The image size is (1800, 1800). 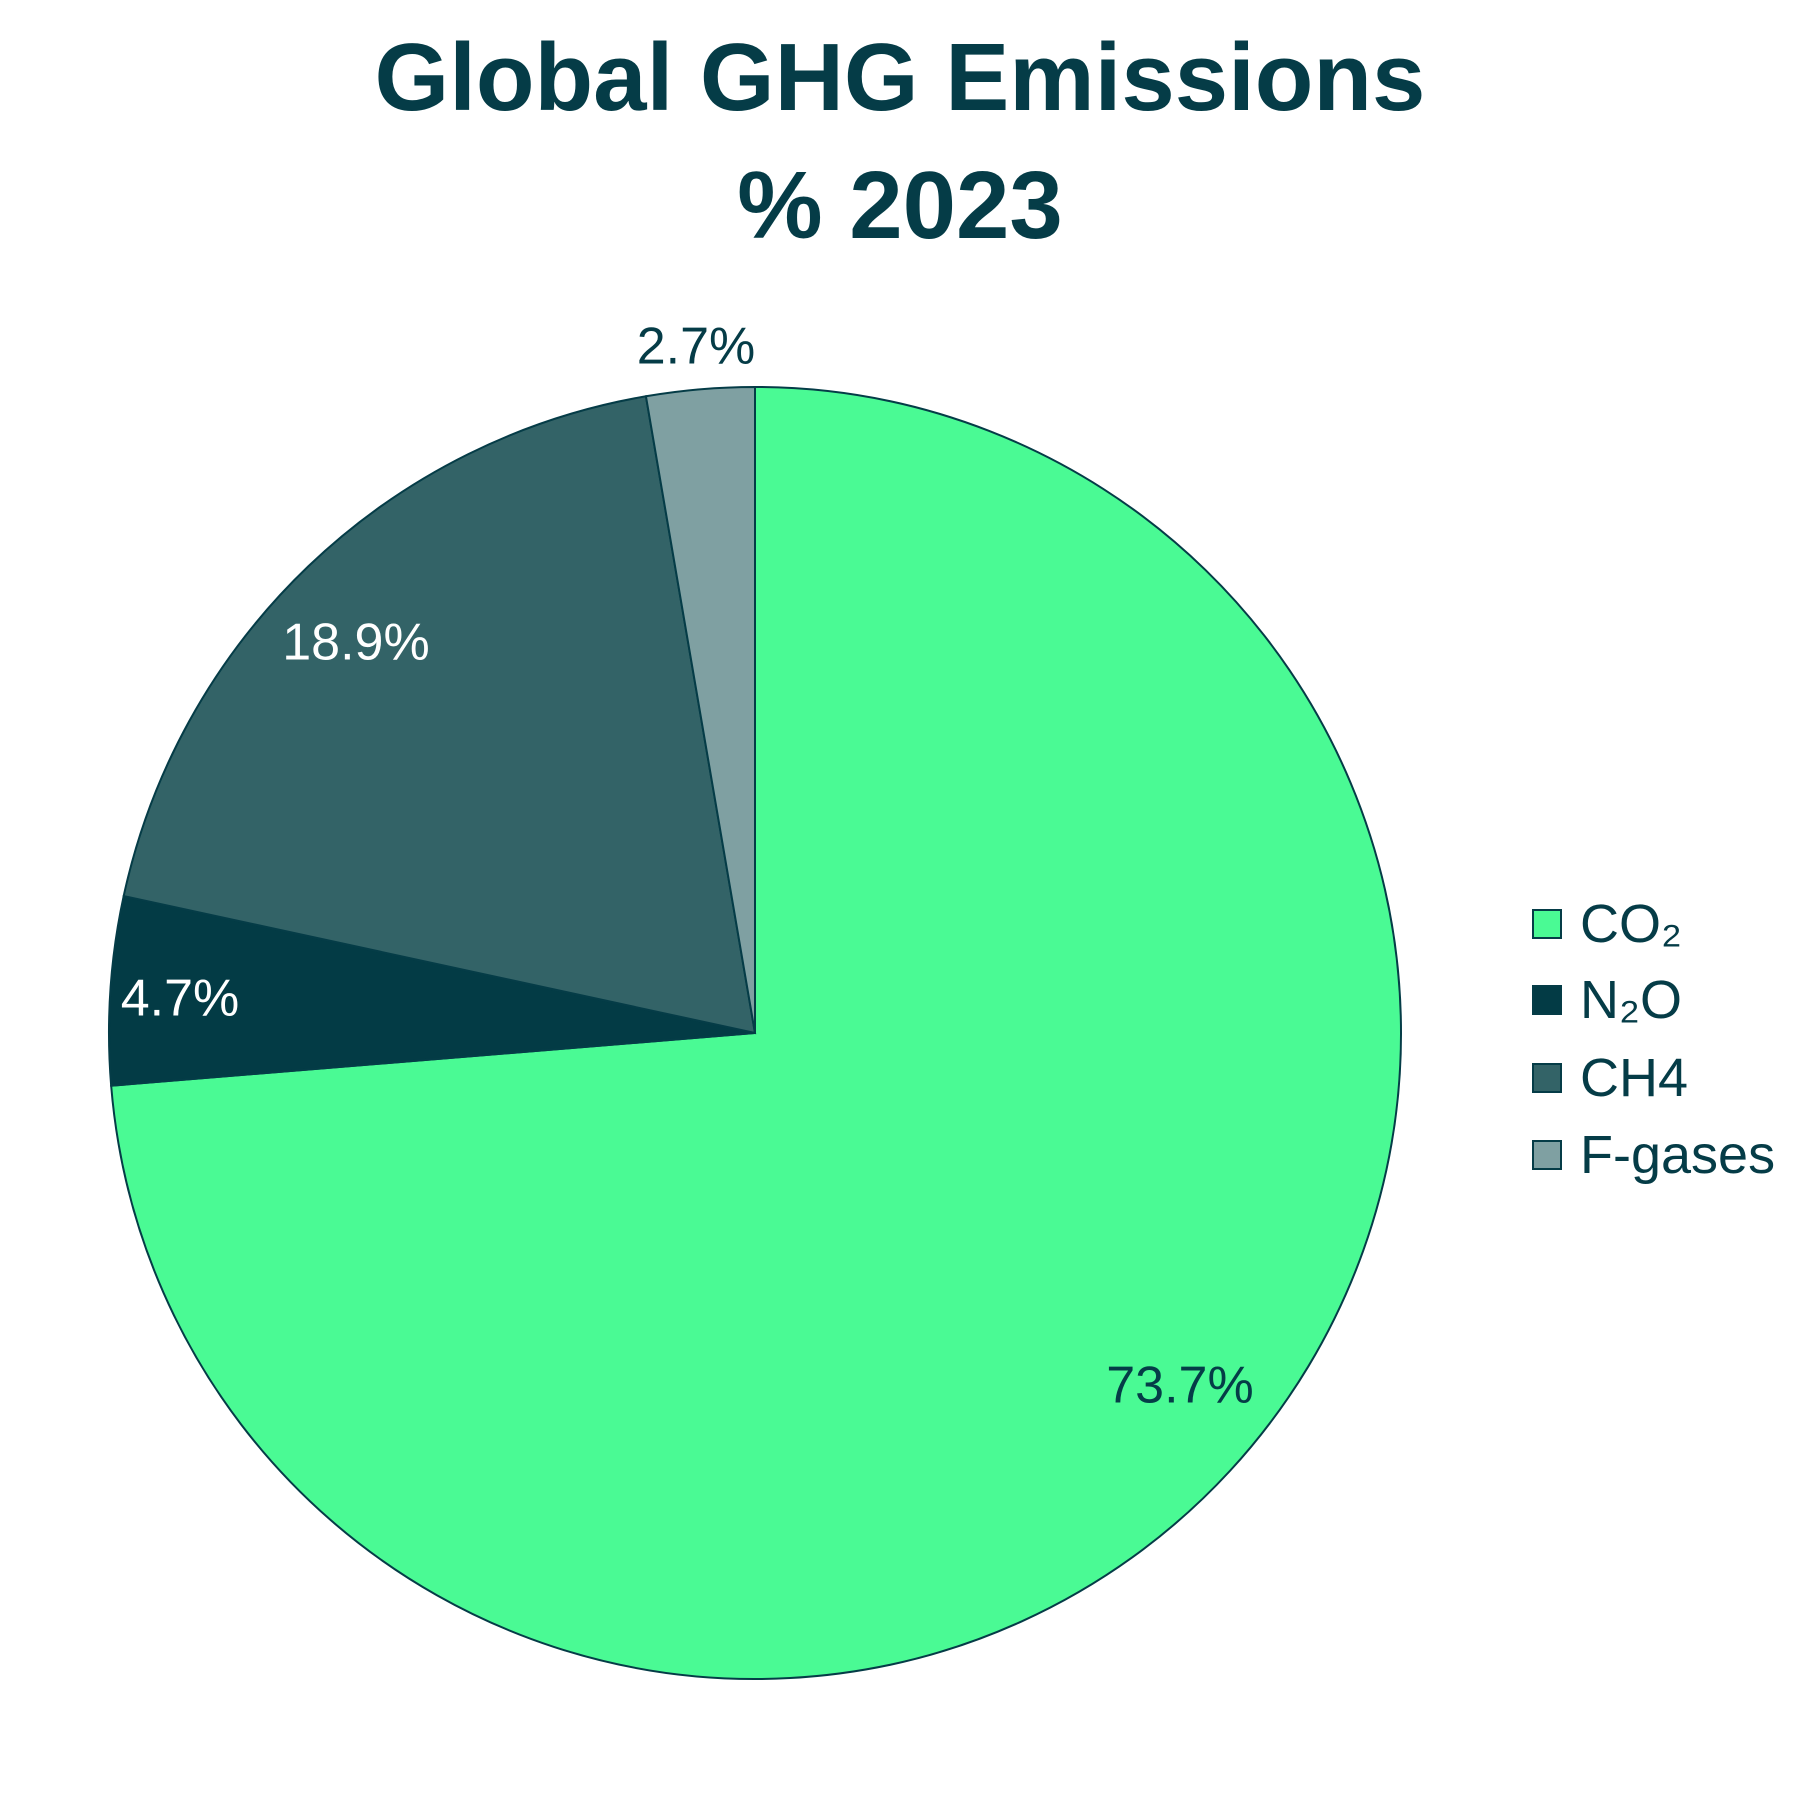 I want to click on pie-slice-fgases, so click(x=700, y=709).